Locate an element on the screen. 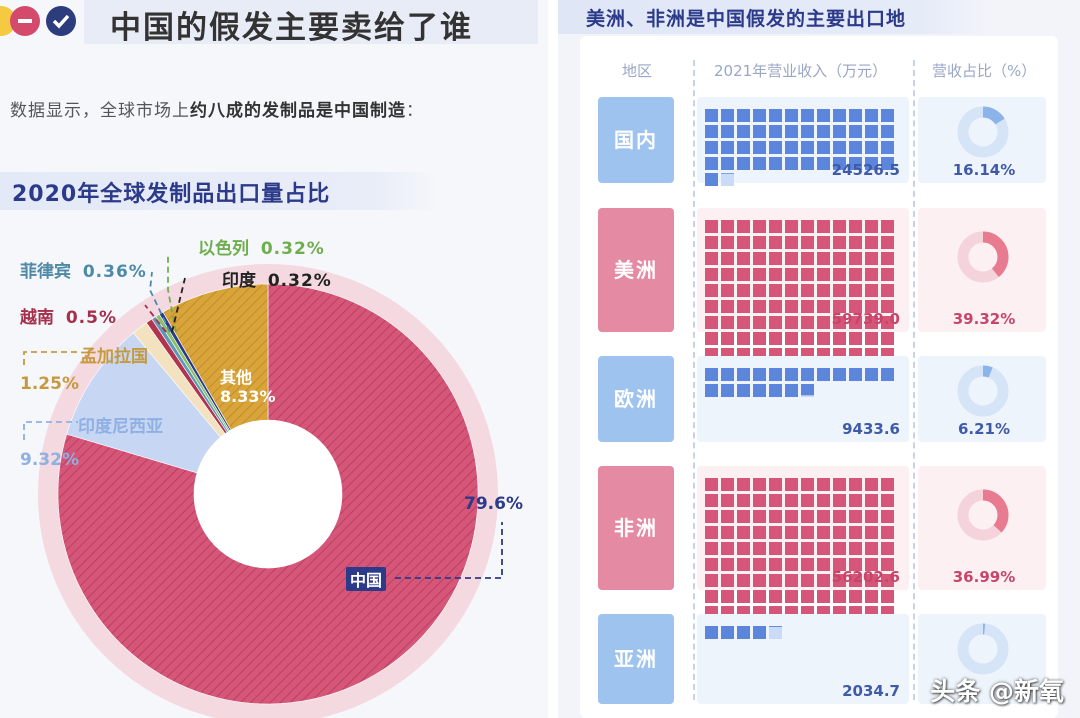 This screenshot has width=1080, height=718. donut-track is located at coordinates (983, 649).